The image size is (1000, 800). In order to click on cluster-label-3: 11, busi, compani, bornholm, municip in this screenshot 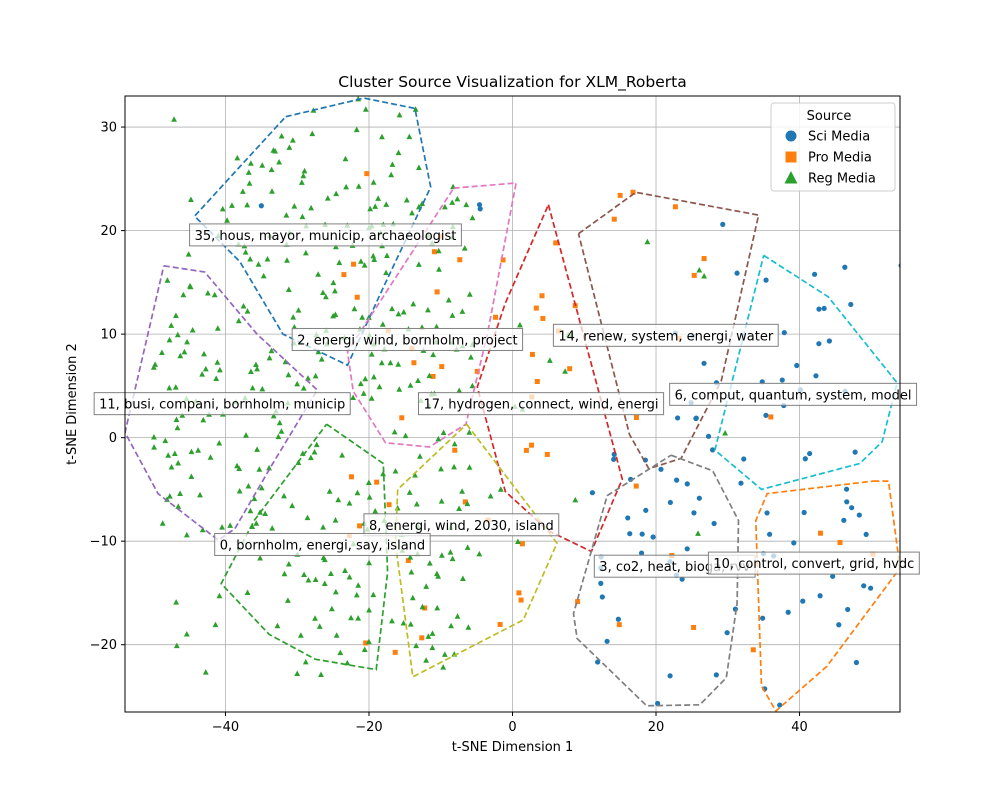, I will do `click(222, 404)`.